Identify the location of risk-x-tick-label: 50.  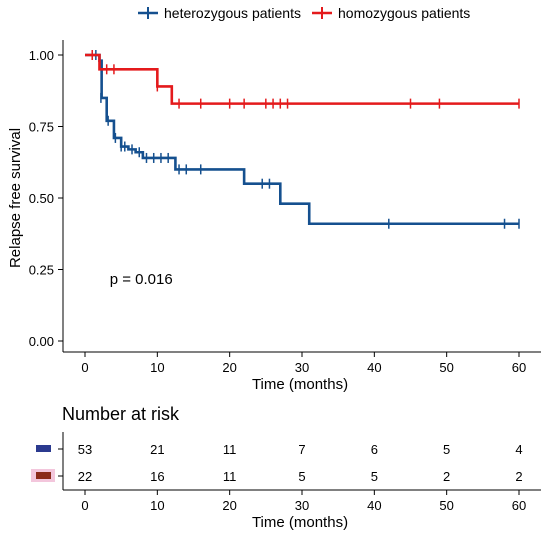
(446, 505).